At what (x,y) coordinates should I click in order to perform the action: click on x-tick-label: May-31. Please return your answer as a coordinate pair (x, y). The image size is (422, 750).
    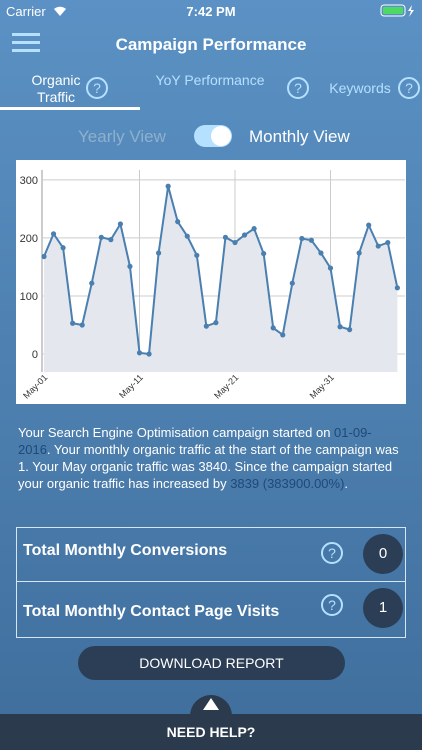
    Looking at the image, I should click on (322, 386).